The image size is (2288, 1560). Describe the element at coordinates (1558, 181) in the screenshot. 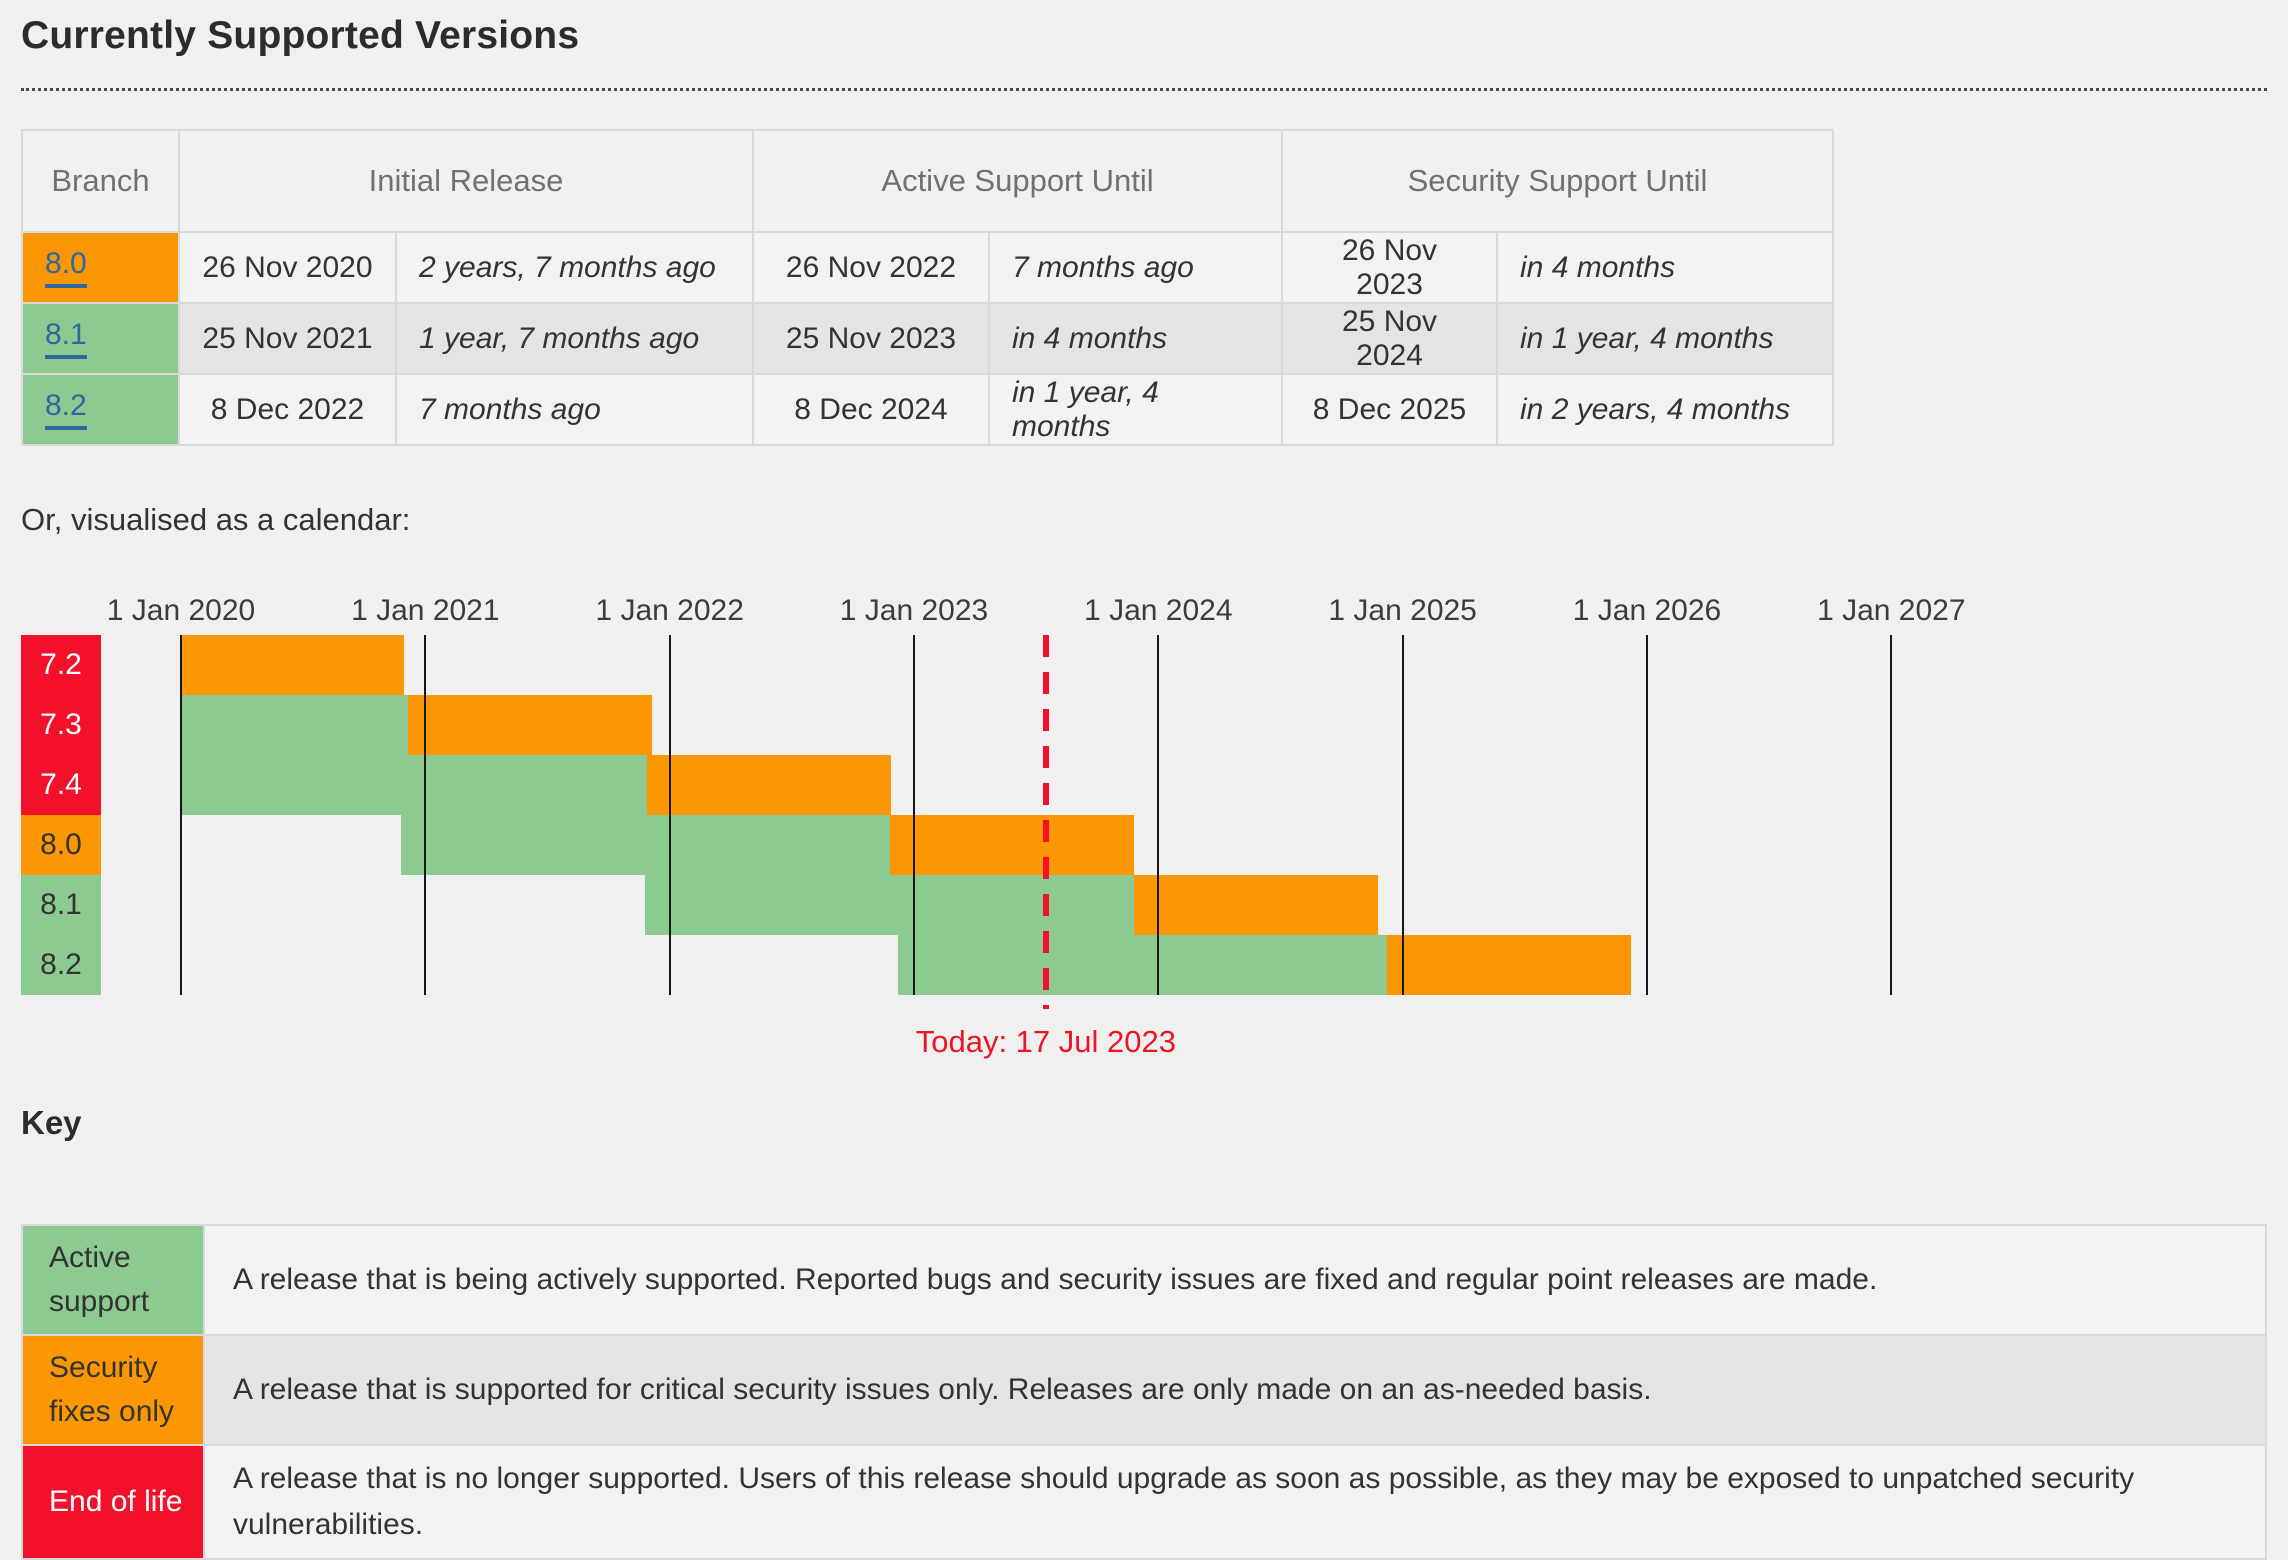

I see `header-security-support: Security Support Until` at that location.